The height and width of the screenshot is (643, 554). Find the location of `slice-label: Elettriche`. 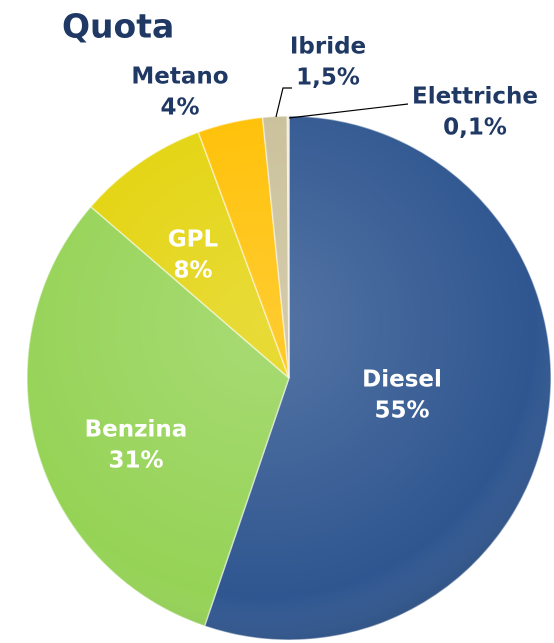

slice-label: Elettriche is located at coordinates (475, 97).